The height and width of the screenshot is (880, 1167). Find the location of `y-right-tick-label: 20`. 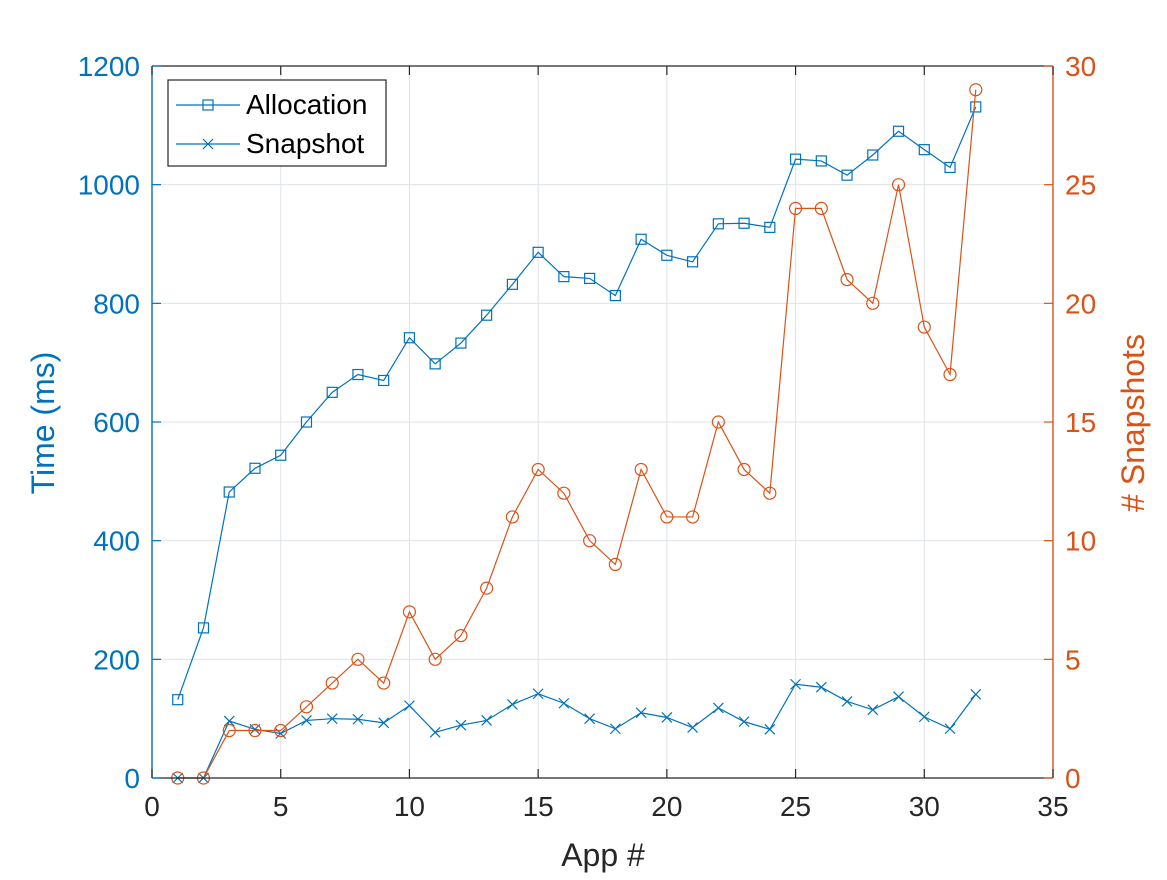

y-right-tick-label: 20 is located at coordinates (1080, 303).